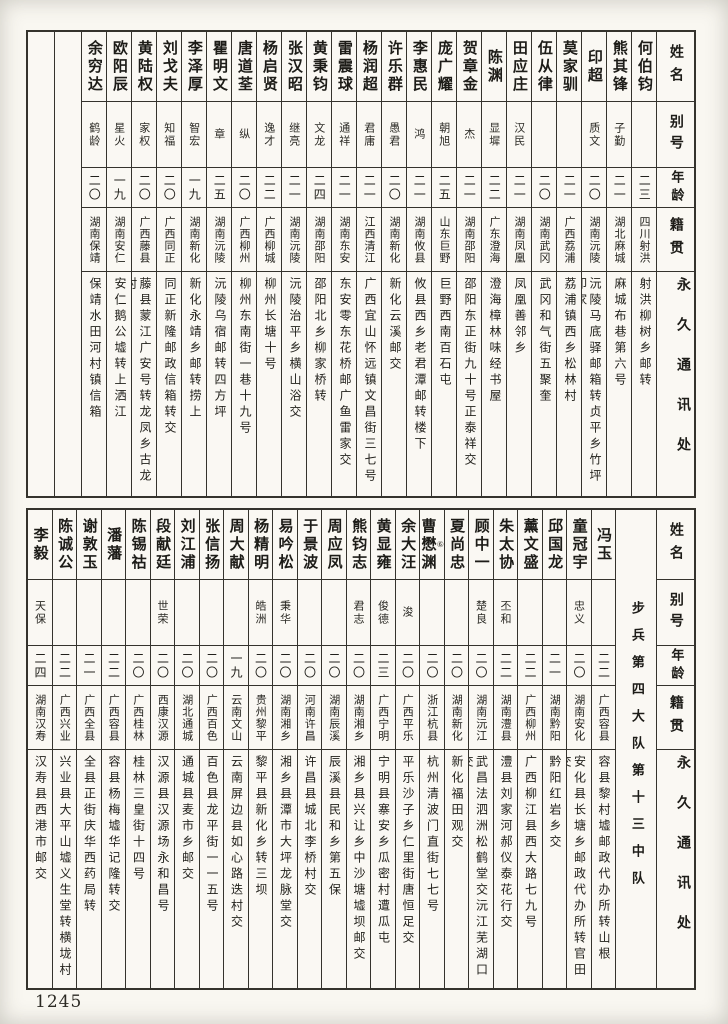 The height and width of the screenshot is (1024, 728). I want to click on entry-column: 薰文盛 二二 广西柳州 广西柳江县西大路七九号, so click(529, 749).